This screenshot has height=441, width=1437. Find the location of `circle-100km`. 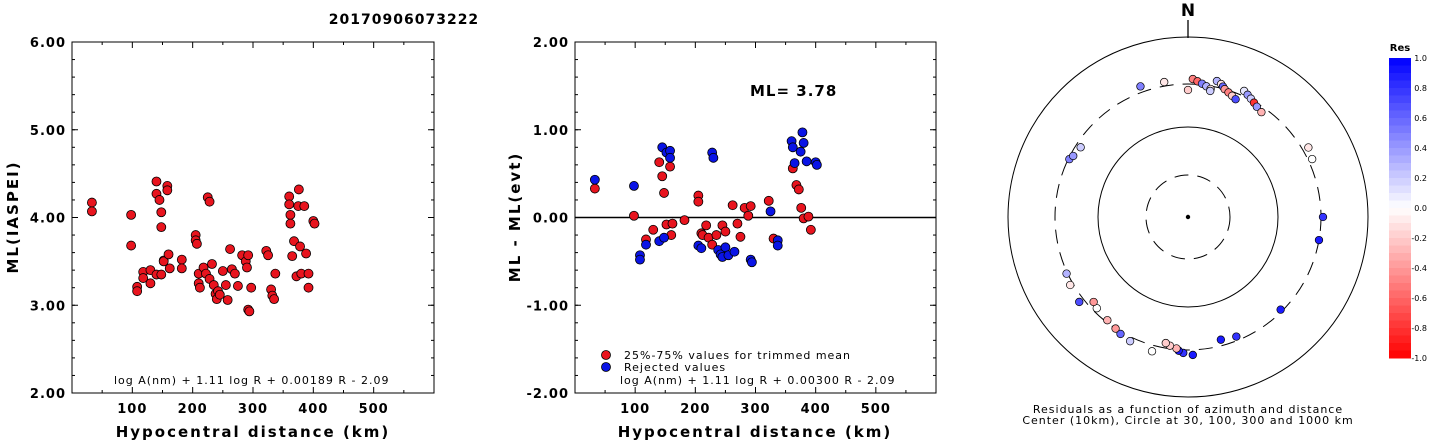

circle-100km is located at coordinates (1188, 217).